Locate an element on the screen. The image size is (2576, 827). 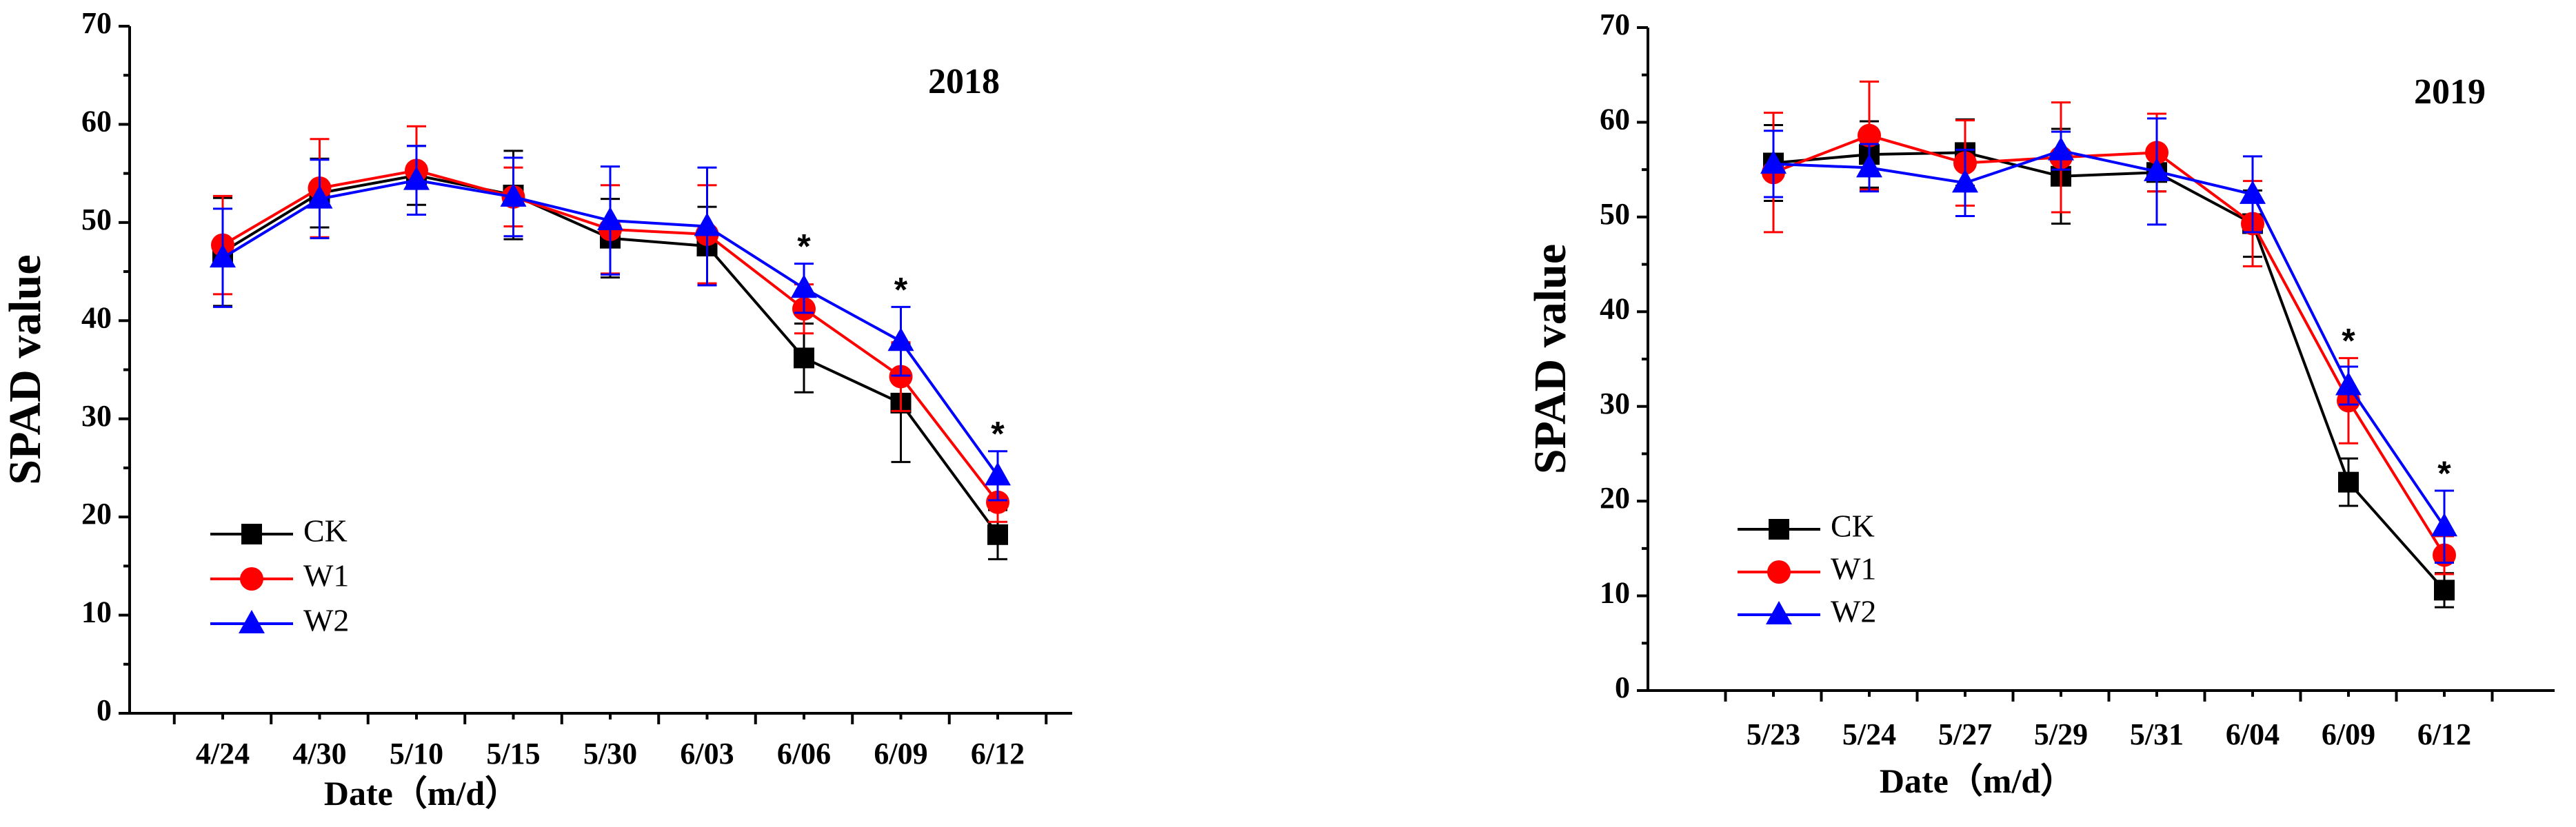
x-tick-label: 4/30 is located at coordinates (319, 753).